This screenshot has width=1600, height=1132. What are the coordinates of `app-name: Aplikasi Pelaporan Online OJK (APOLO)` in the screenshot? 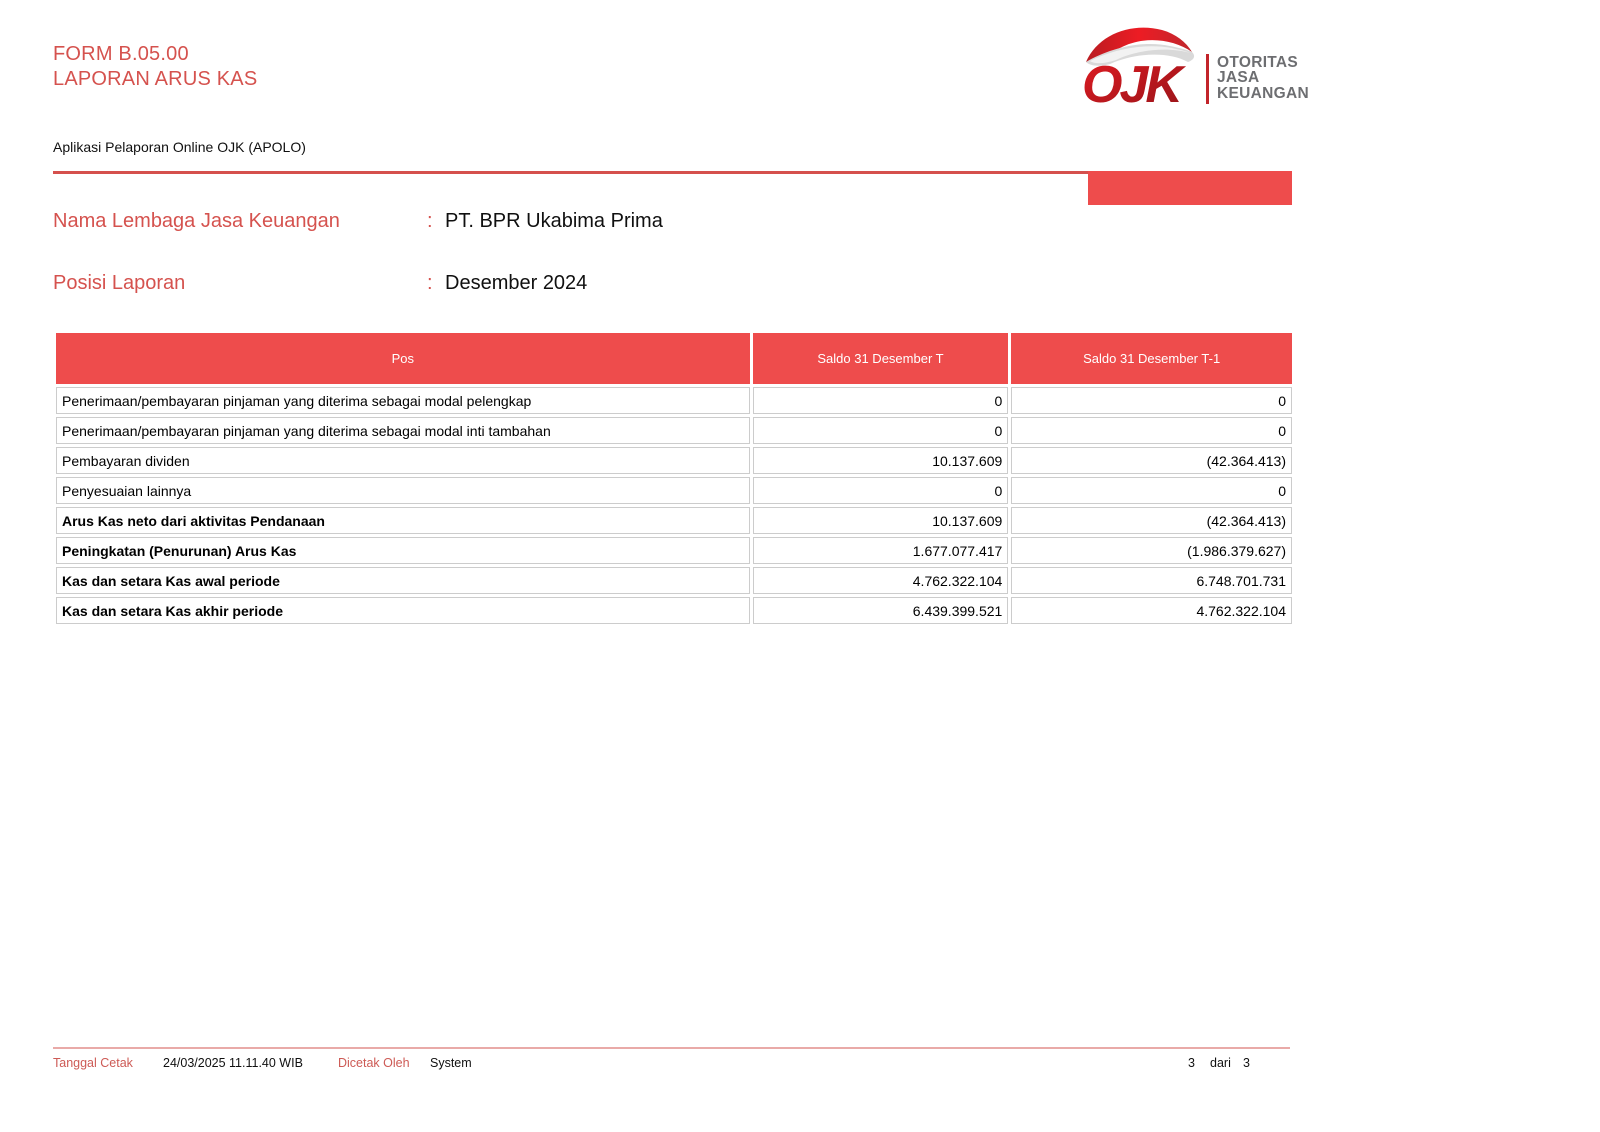 It's located at (179, 147).